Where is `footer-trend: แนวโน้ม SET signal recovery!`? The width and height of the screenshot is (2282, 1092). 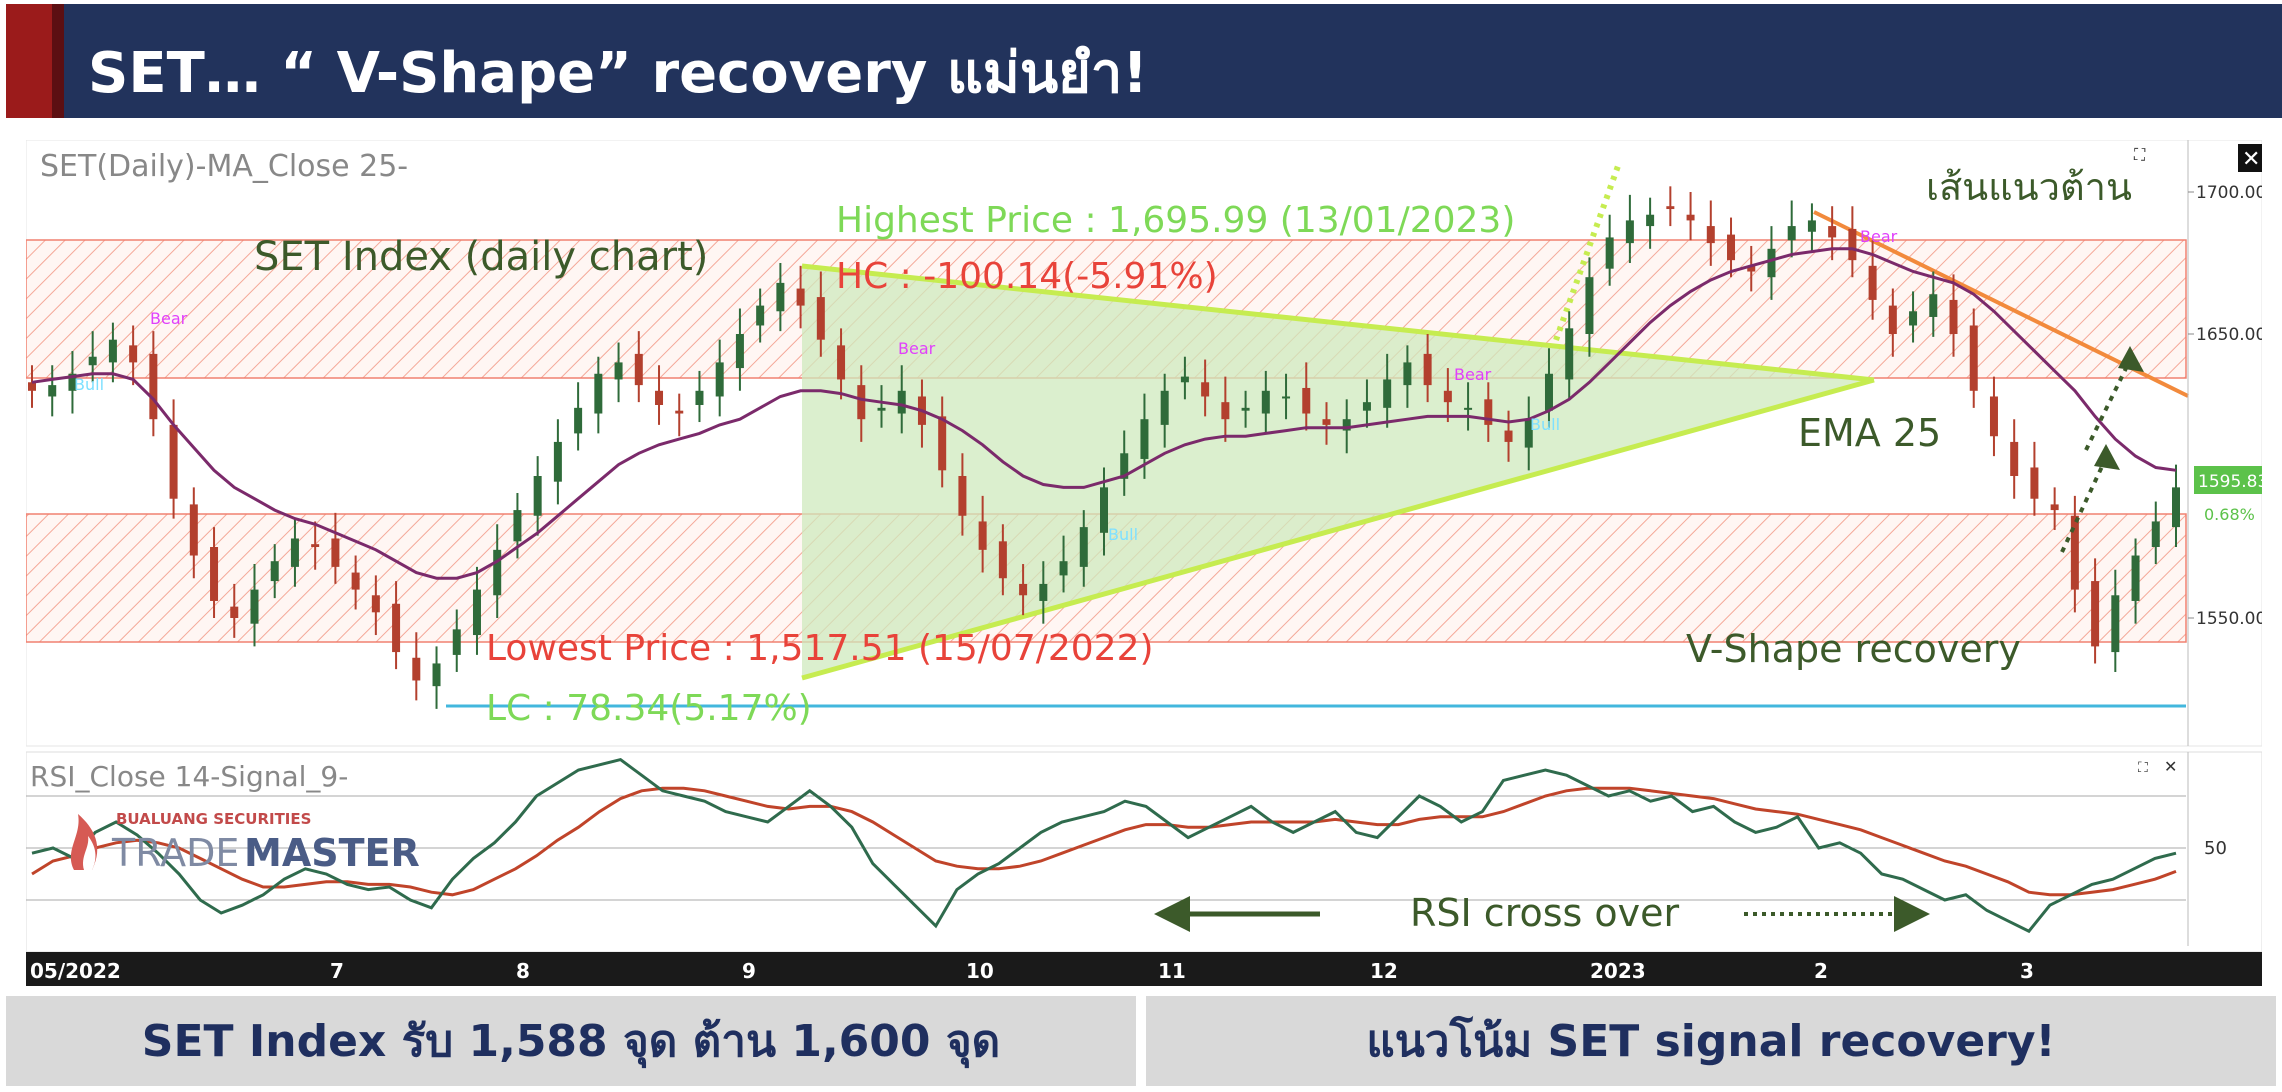 footer-trend: แนวโน้ม SET signal recovery! is located at coordinates (1711, 1041).